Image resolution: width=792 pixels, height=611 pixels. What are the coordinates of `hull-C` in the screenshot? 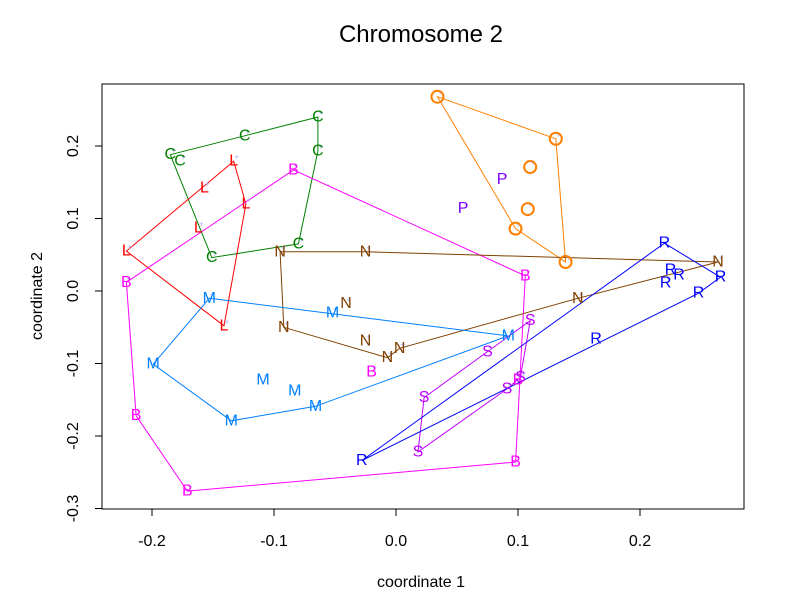 It's located at (244, 187).